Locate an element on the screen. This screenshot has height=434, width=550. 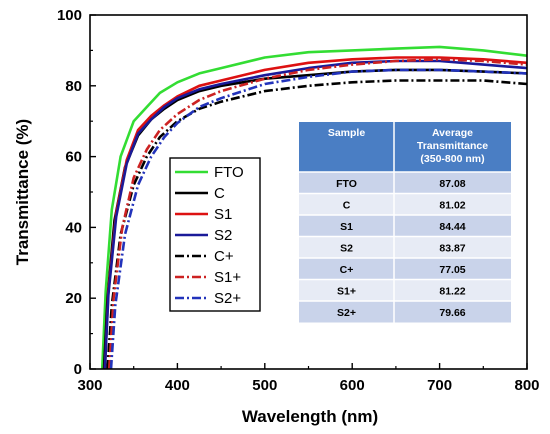
legend-label: S2 is located at coordinates (223, 235).